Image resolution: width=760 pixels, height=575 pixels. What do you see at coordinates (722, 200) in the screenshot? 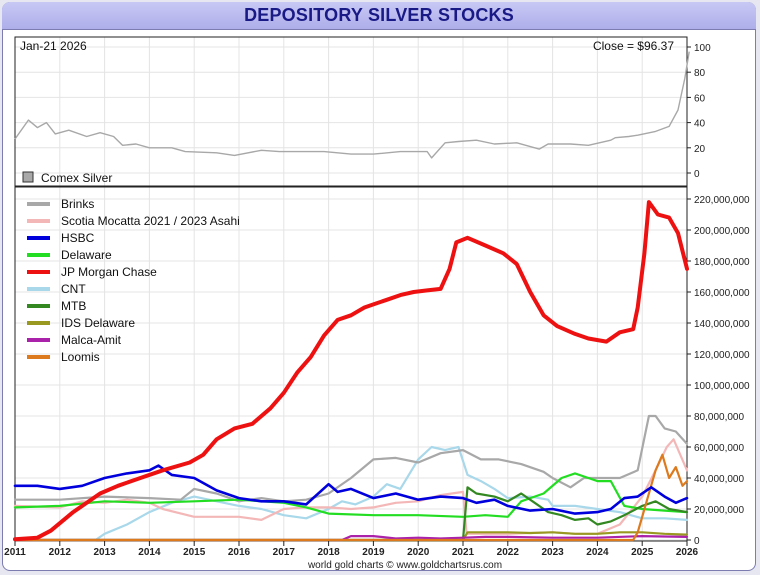
I see `bottom-y-tick-label: 220,000,000` at bounding box center [722, 200].